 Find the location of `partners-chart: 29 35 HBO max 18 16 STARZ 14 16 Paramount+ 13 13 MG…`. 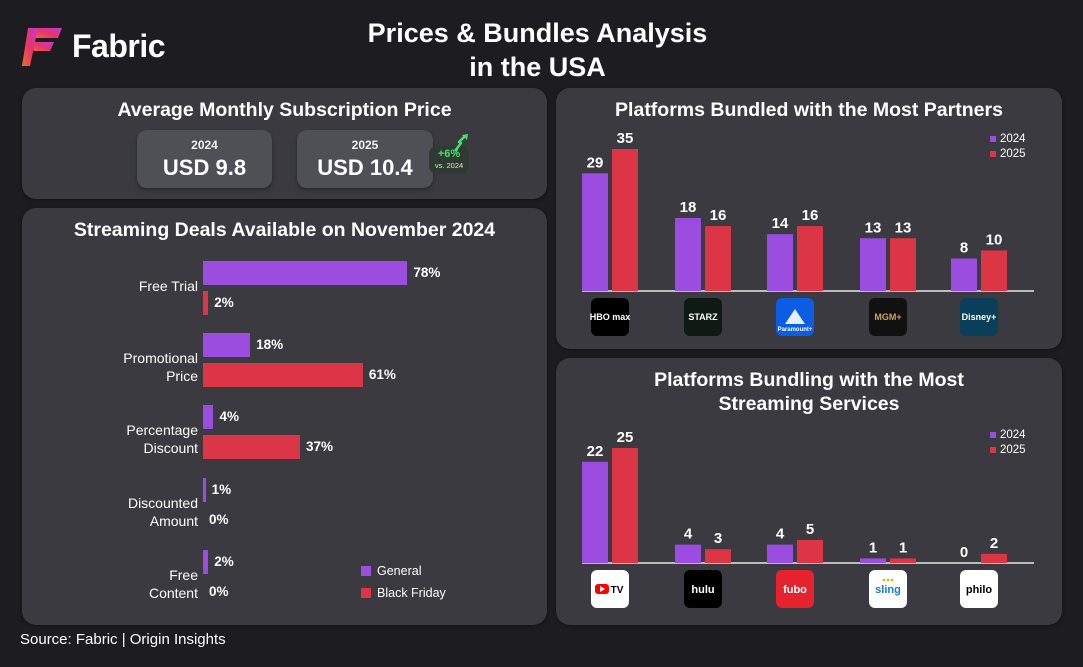

partners-chart: 29 35 HBO max 18 16 STARZ 14 16 Paramount+ 13 13 MG… is located at coordinates (808, 233).